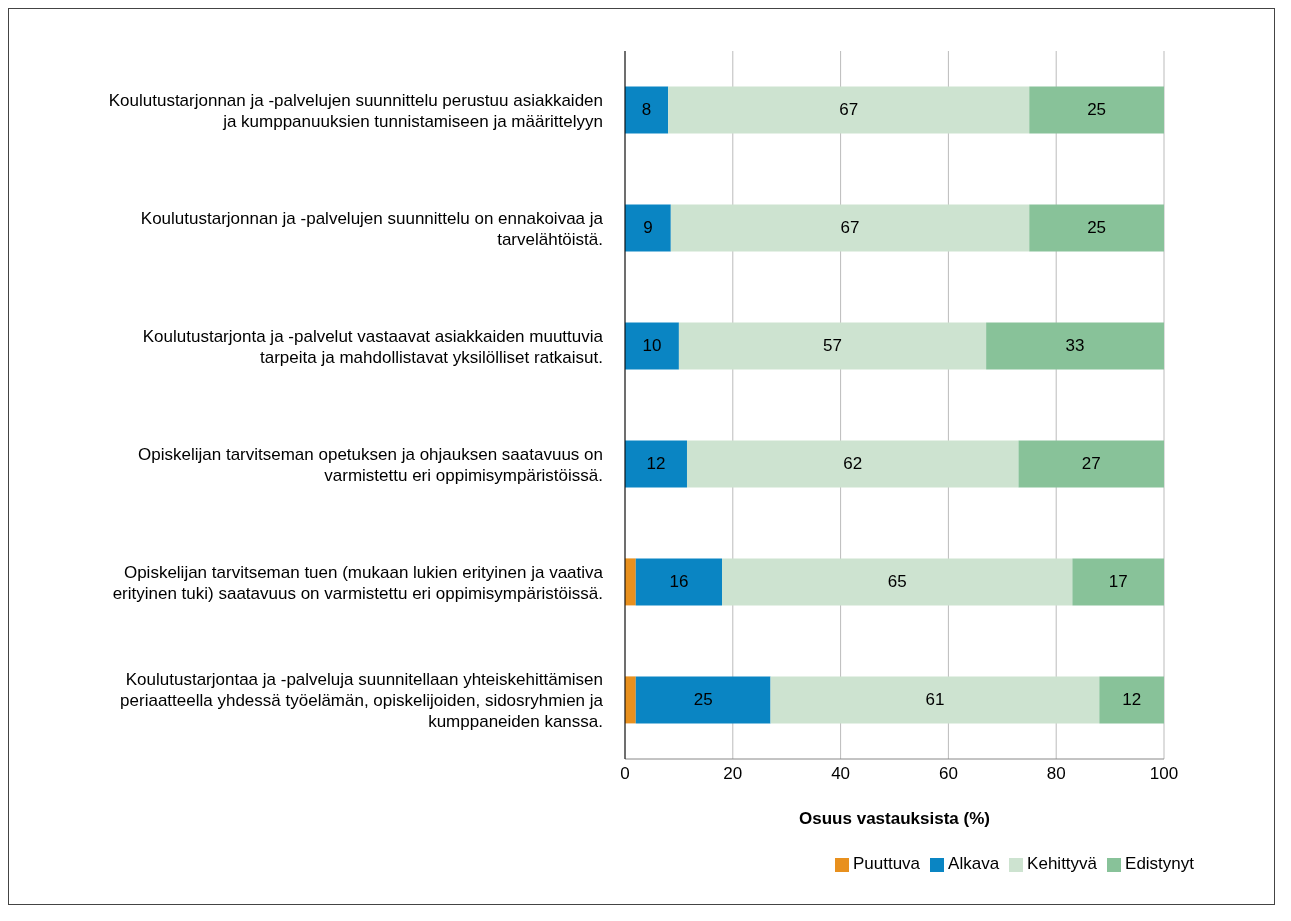 The width and height of the screenshot is (1291, 921). I want to click on data-label: 65, so click(897, 582).